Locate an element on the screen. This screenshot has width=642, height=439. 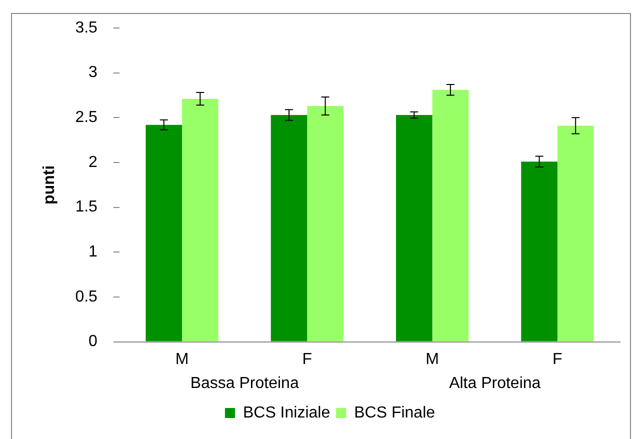
text: Alta Proteina is located at coordinates (495, 383).